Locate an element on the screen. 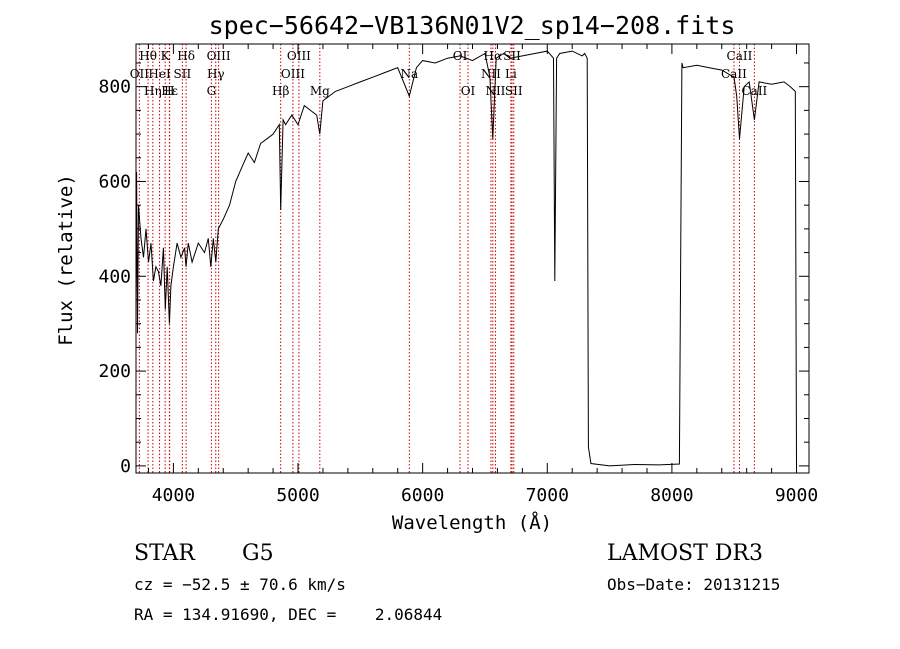  spectral-label-3: K is located at coordinates (166, 56).